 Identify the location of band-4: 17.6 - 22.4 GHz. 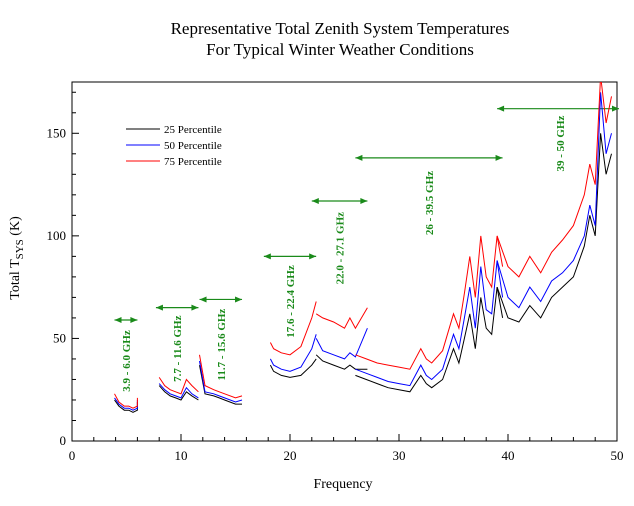
(290, 295).